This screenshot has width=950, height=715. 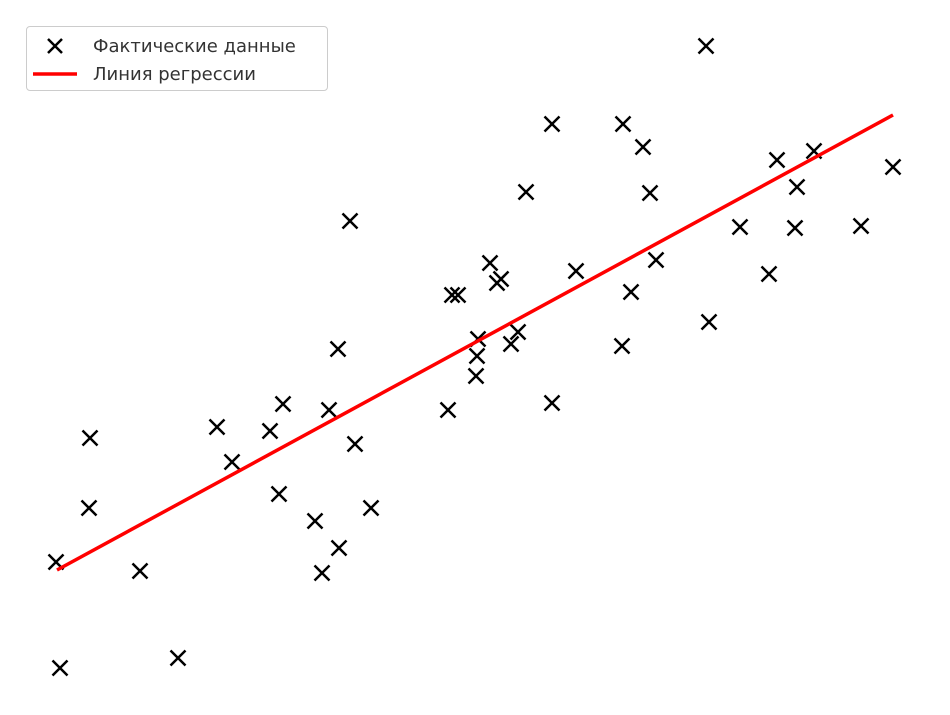 What do you see at coordinates (174, 74) in the screenshot?
I see `legend-label: Линия регрессии` at bounding box center [174, 74].